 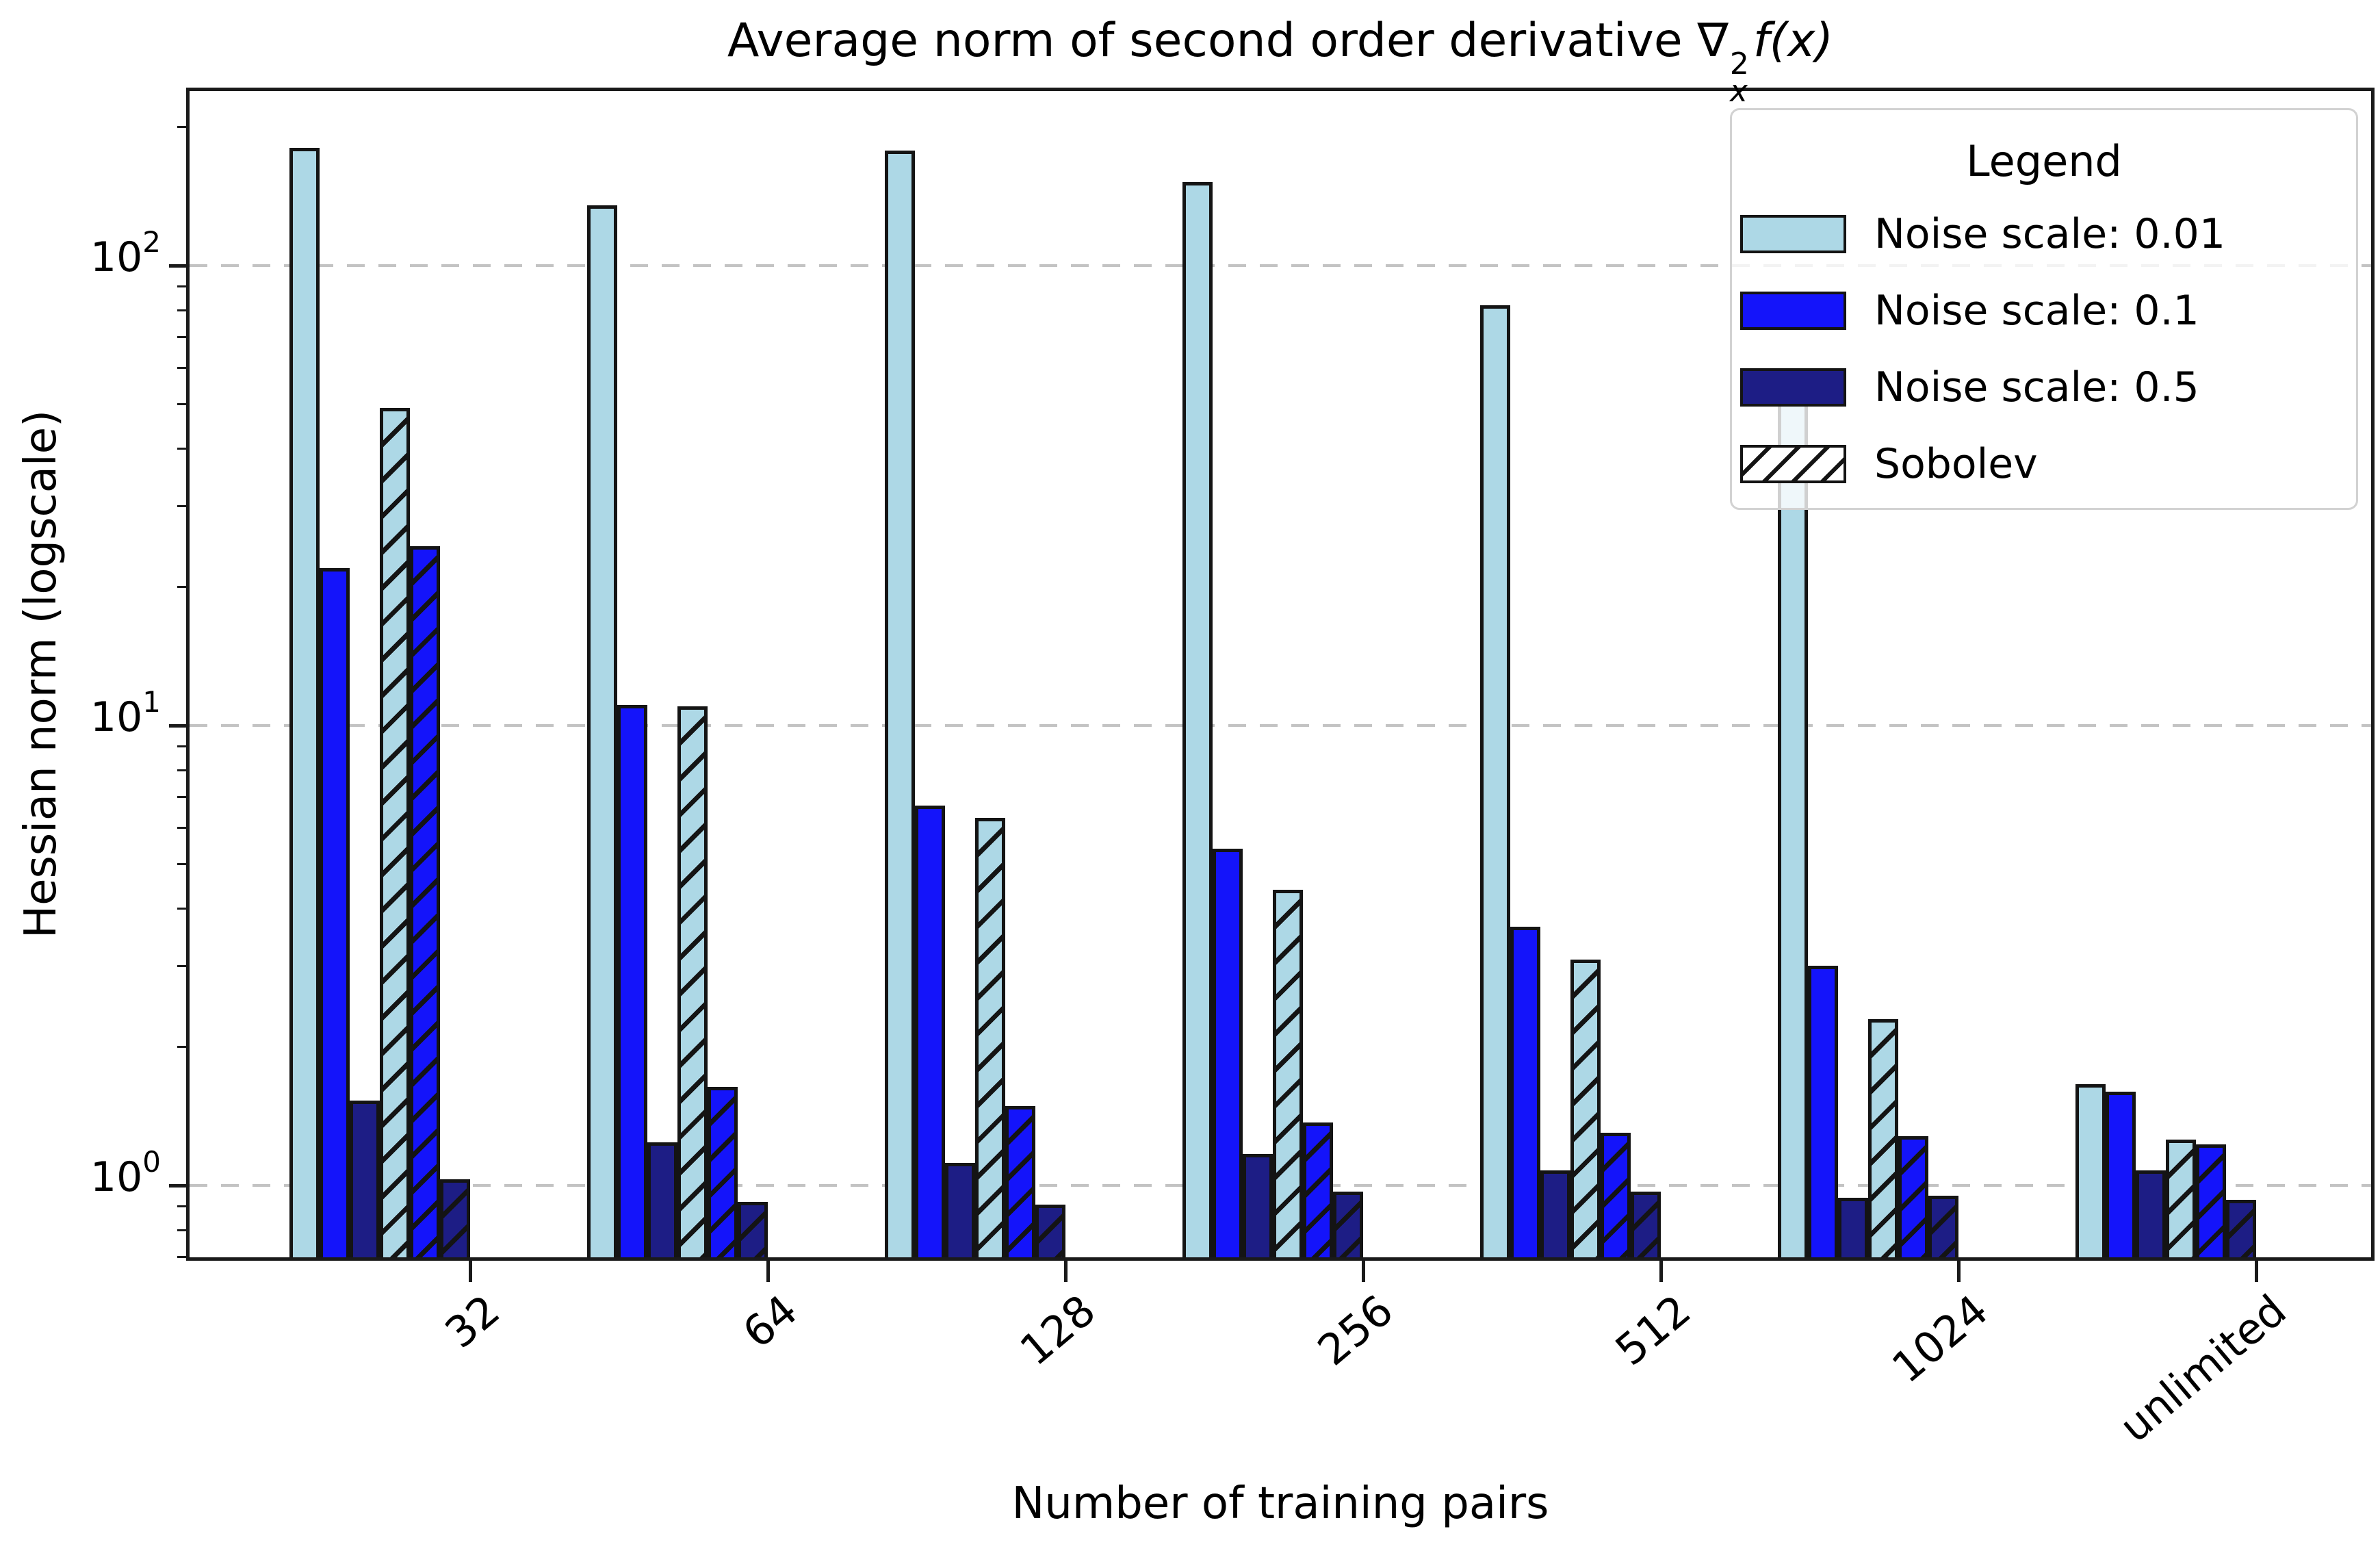 What do you see at coordinates (1057, 1330) in the screenshot?
I see `x-tick-label-128: 128` at bounding box center [1057, 1330].